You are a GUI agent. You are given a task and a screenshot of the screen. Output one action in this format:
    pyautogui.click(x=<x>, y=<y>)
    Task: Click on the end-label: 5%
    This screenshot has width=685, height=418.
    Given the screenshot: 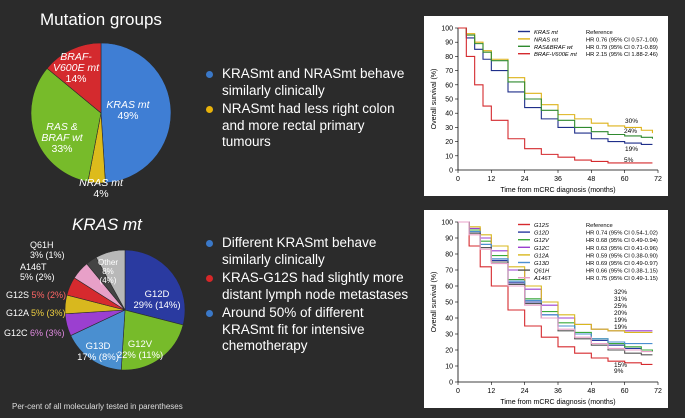 What is the action you would take?
    pyautogui.click(x=629, y=160)
    